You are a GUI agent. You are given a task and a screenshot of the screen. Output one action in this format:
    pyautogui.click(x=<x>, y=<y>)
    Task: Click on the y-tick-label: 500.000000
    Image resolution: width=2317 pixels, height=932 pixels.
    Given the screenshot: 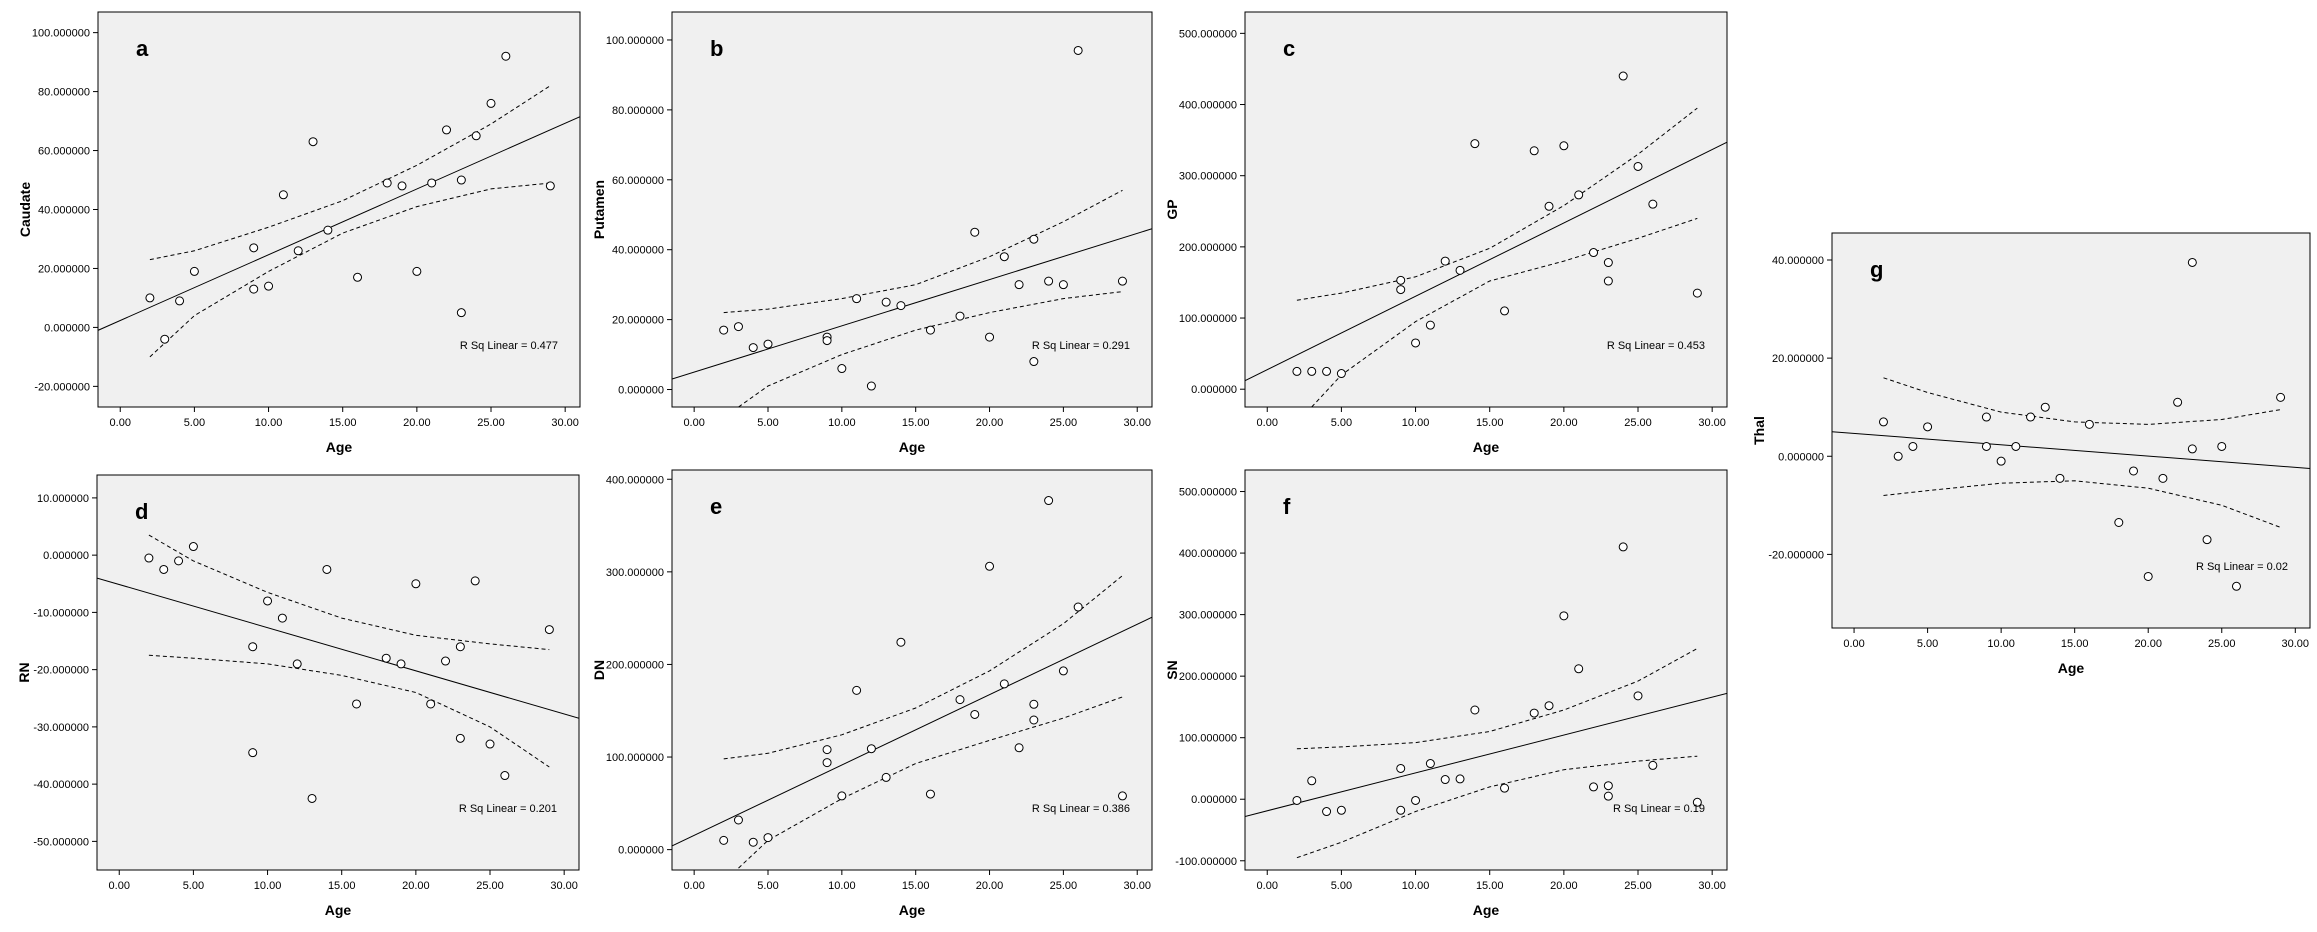 What is the action you would take?
    pyautogui.click(x=1208, y=34)
    